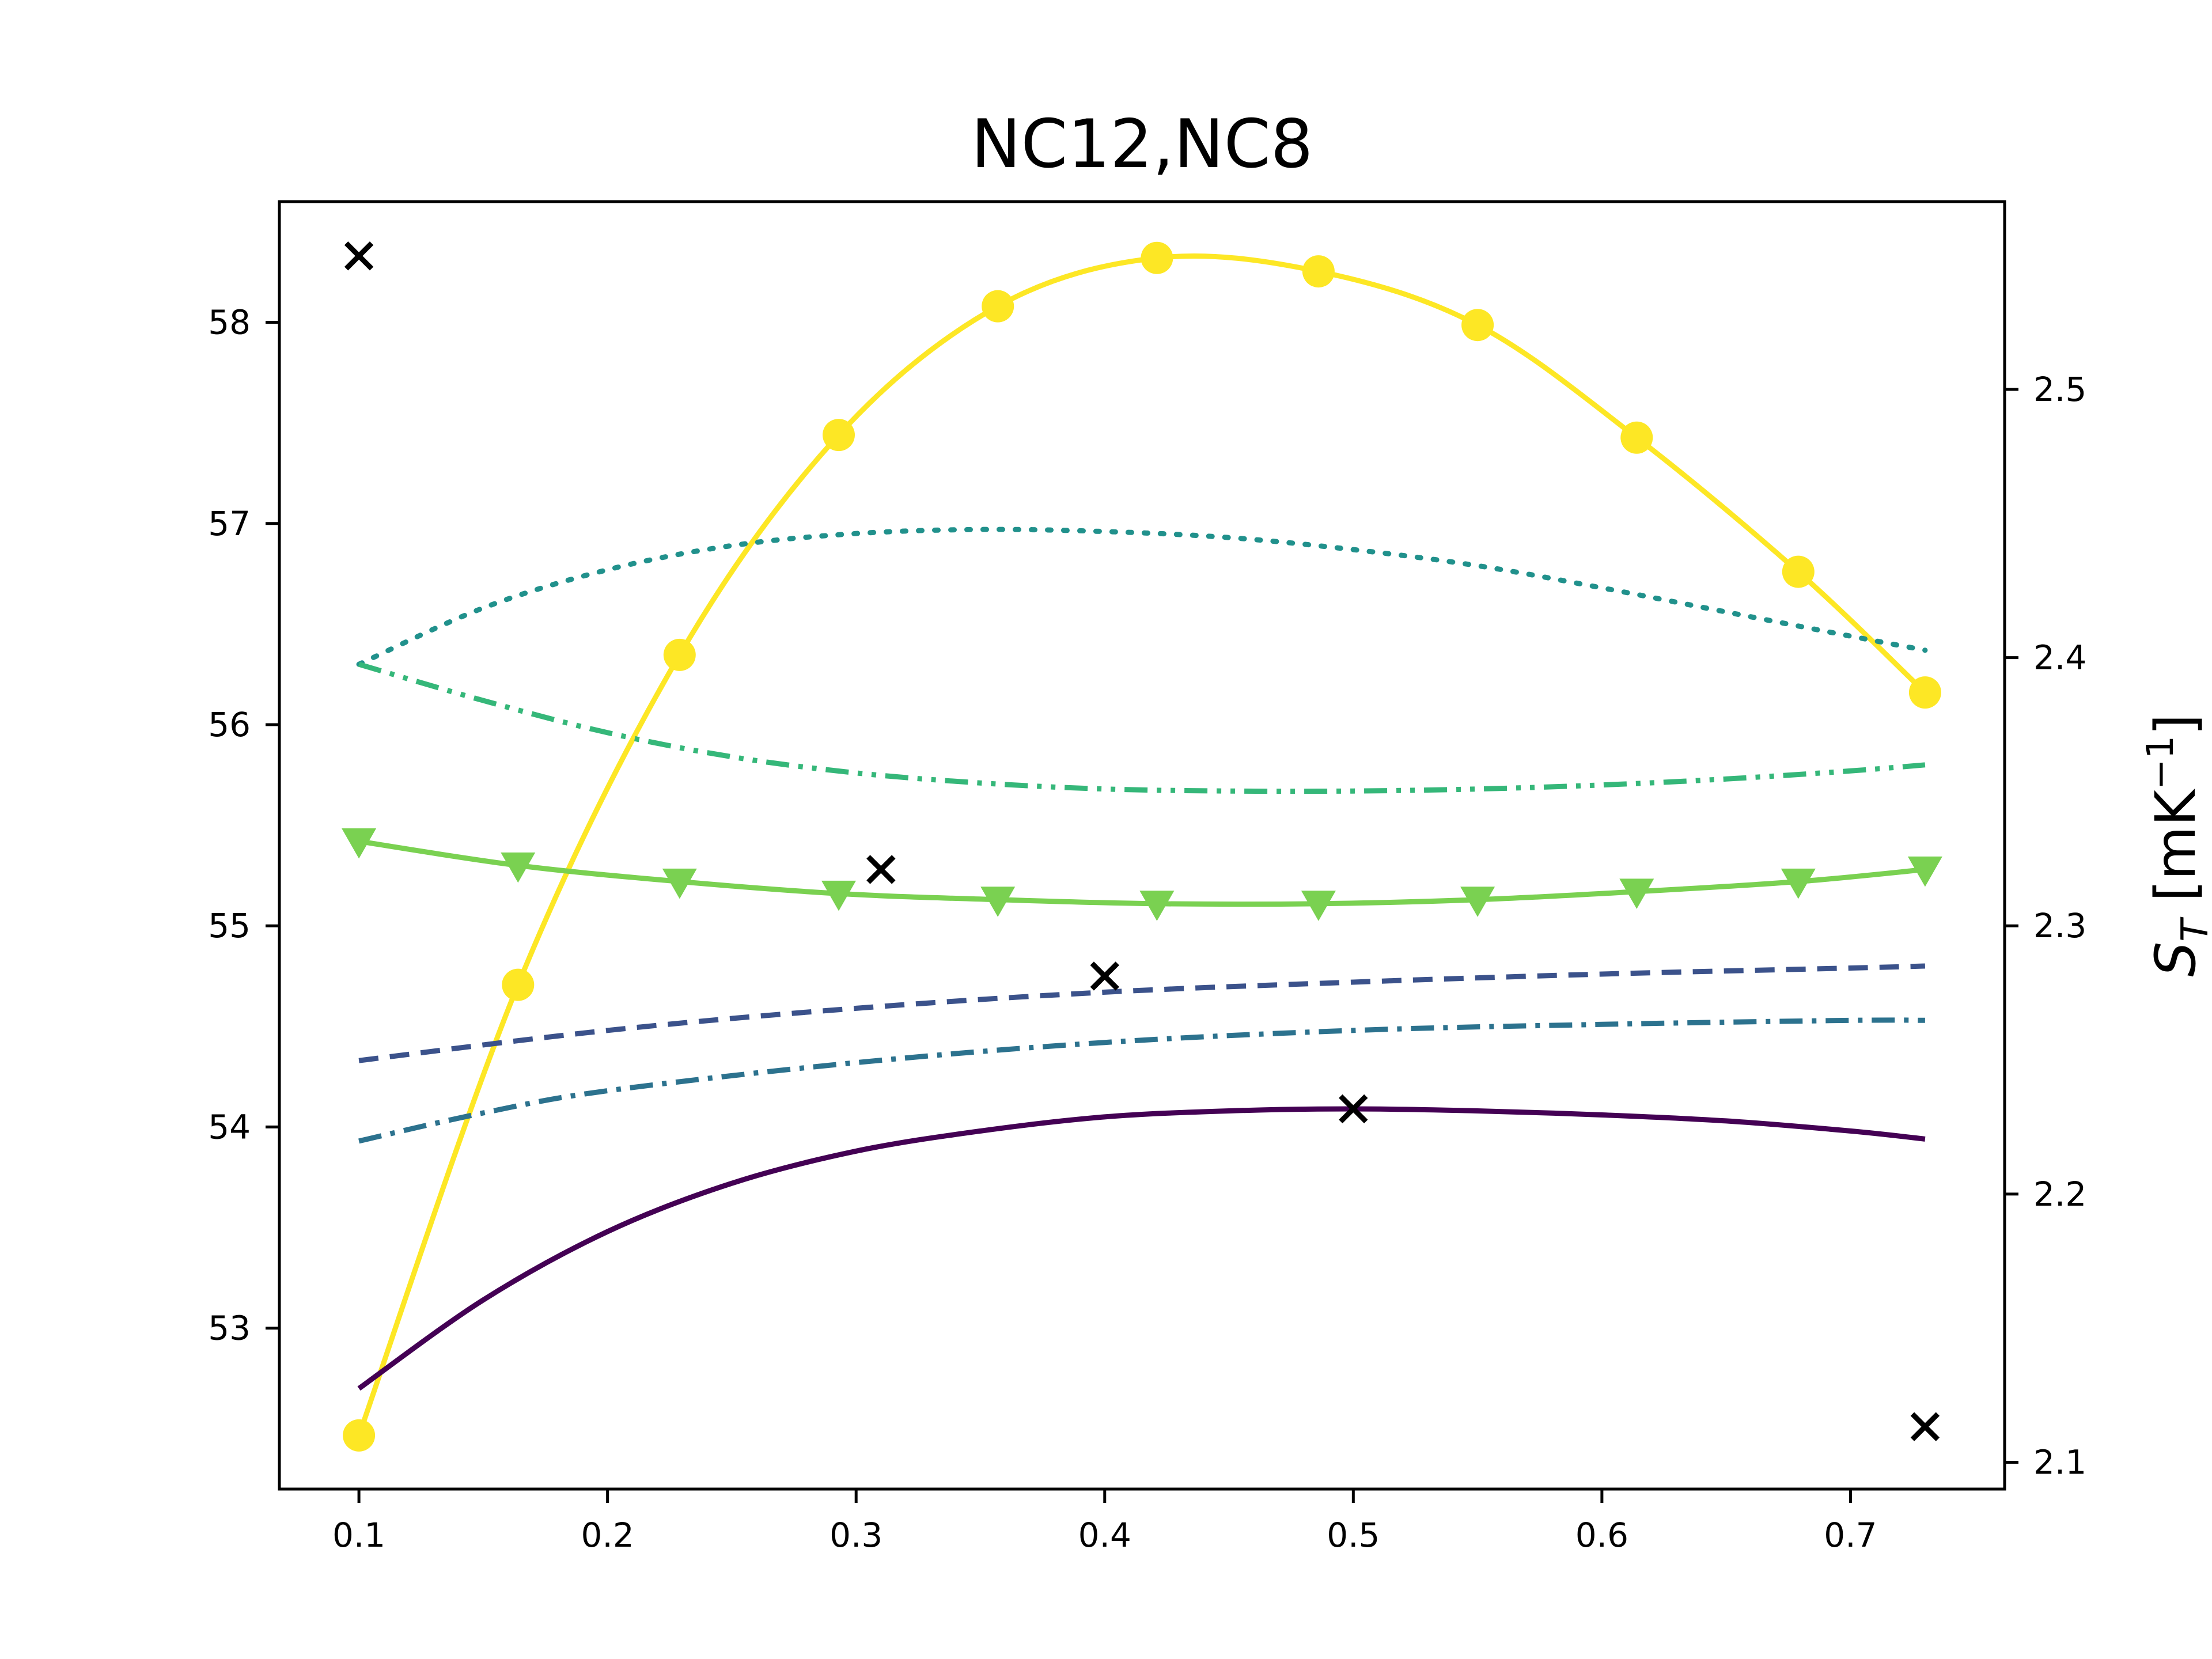 This screenshot has height=1659, width=2212. Describe the element at coordinates (229, 724) in the screenshot. I see `y-tick-label: 56` at that location.